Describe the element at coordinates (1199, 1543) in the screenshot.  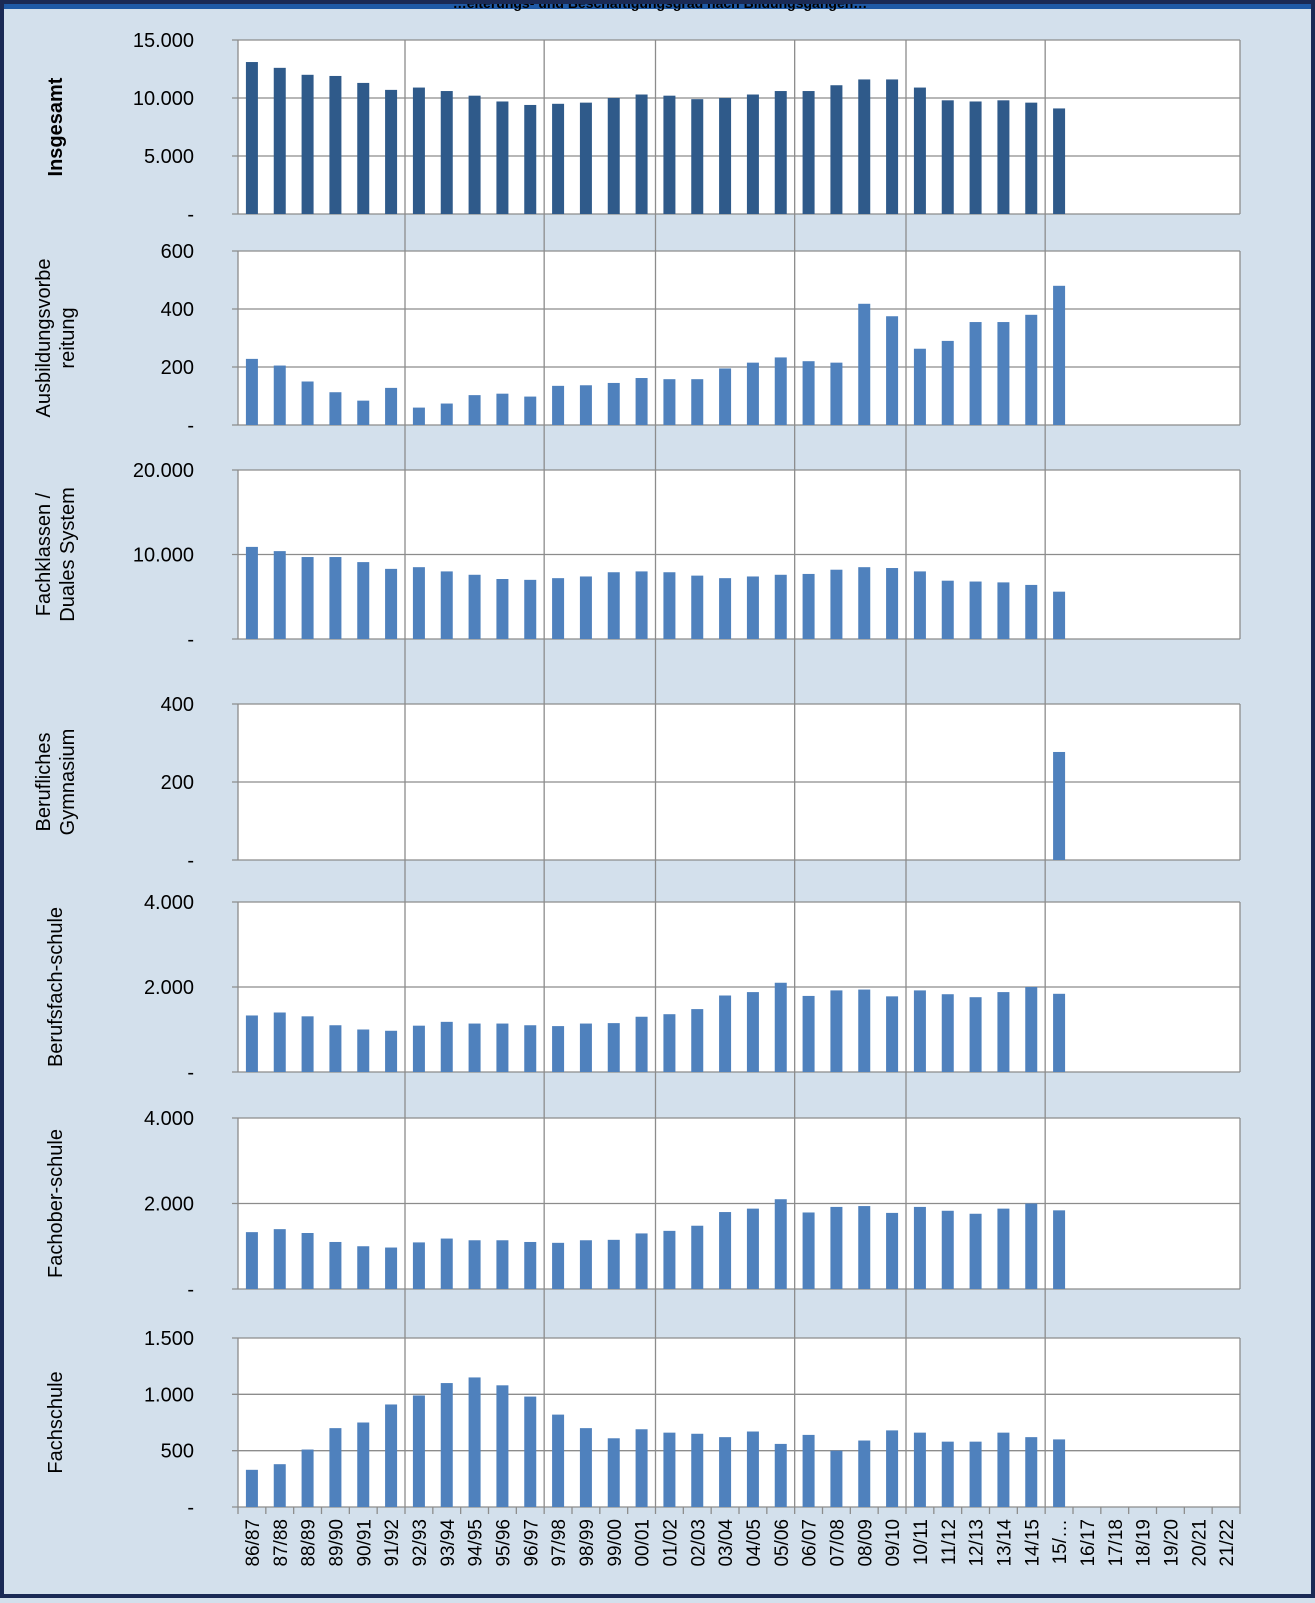
I see `x-tick-label: 20/21` at that location.